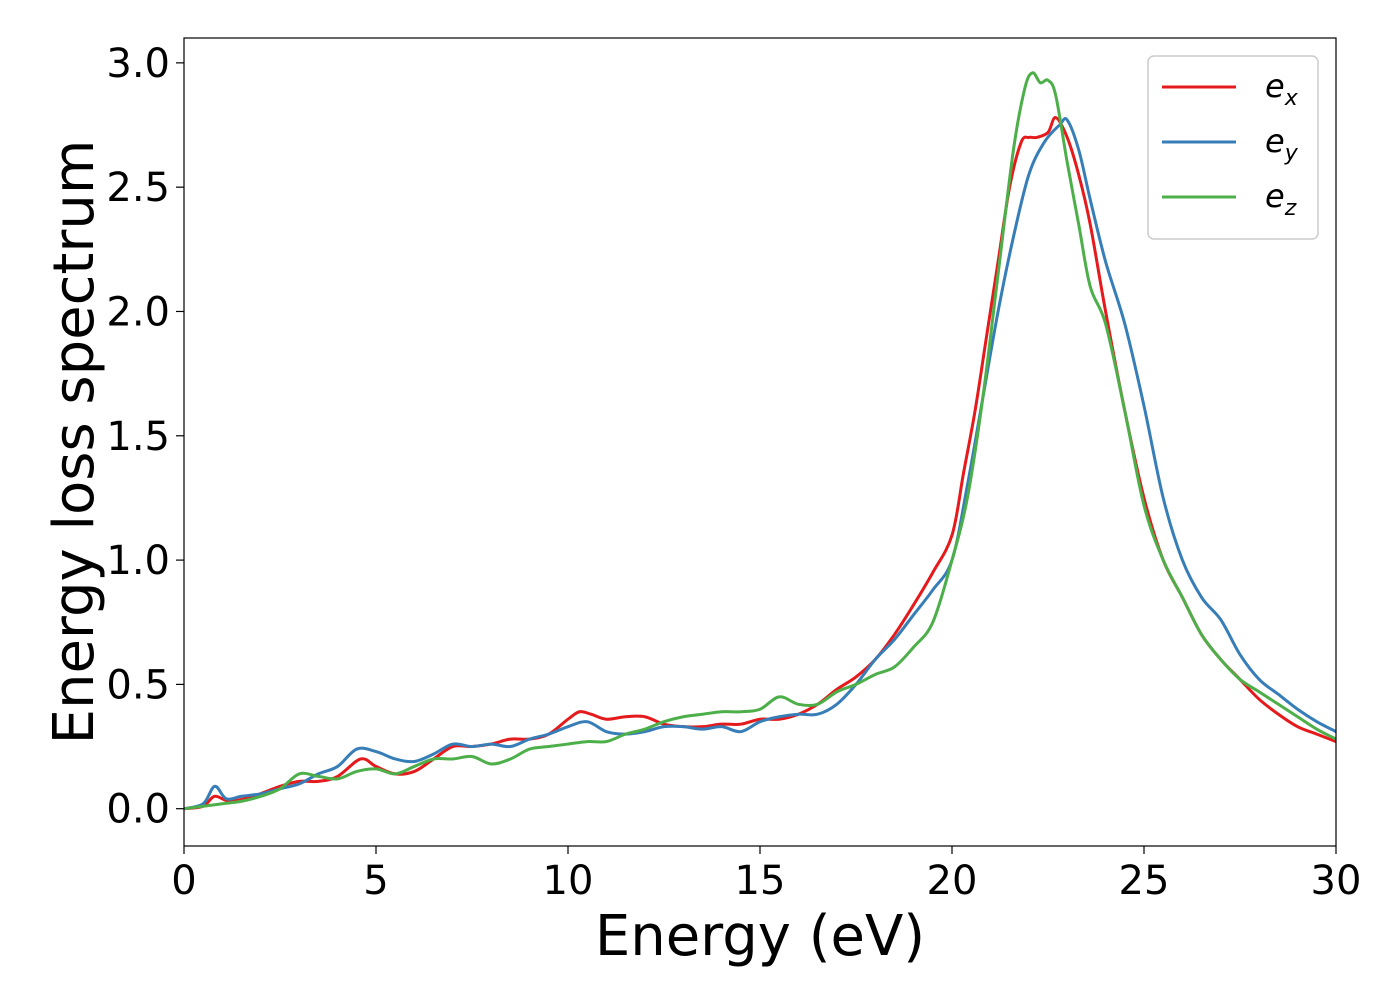 The height and width of the screenshot is (1000, 1400). I want to click on y-tick-label: 2.5, so click(138, 188).